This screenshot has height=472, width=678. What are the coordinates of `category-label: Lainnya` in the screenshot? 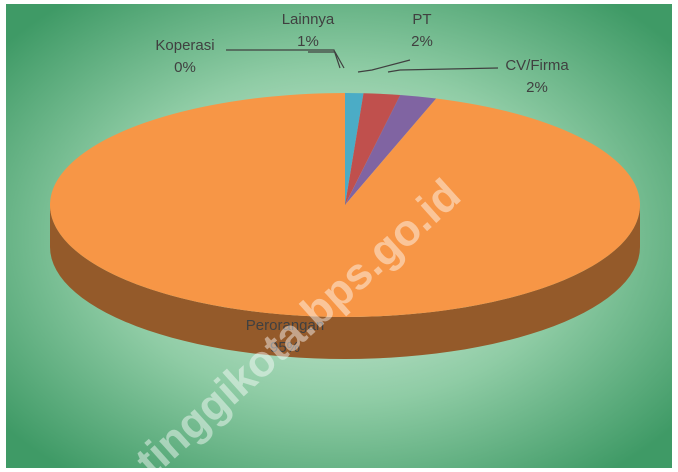 It's located at (308, 19).